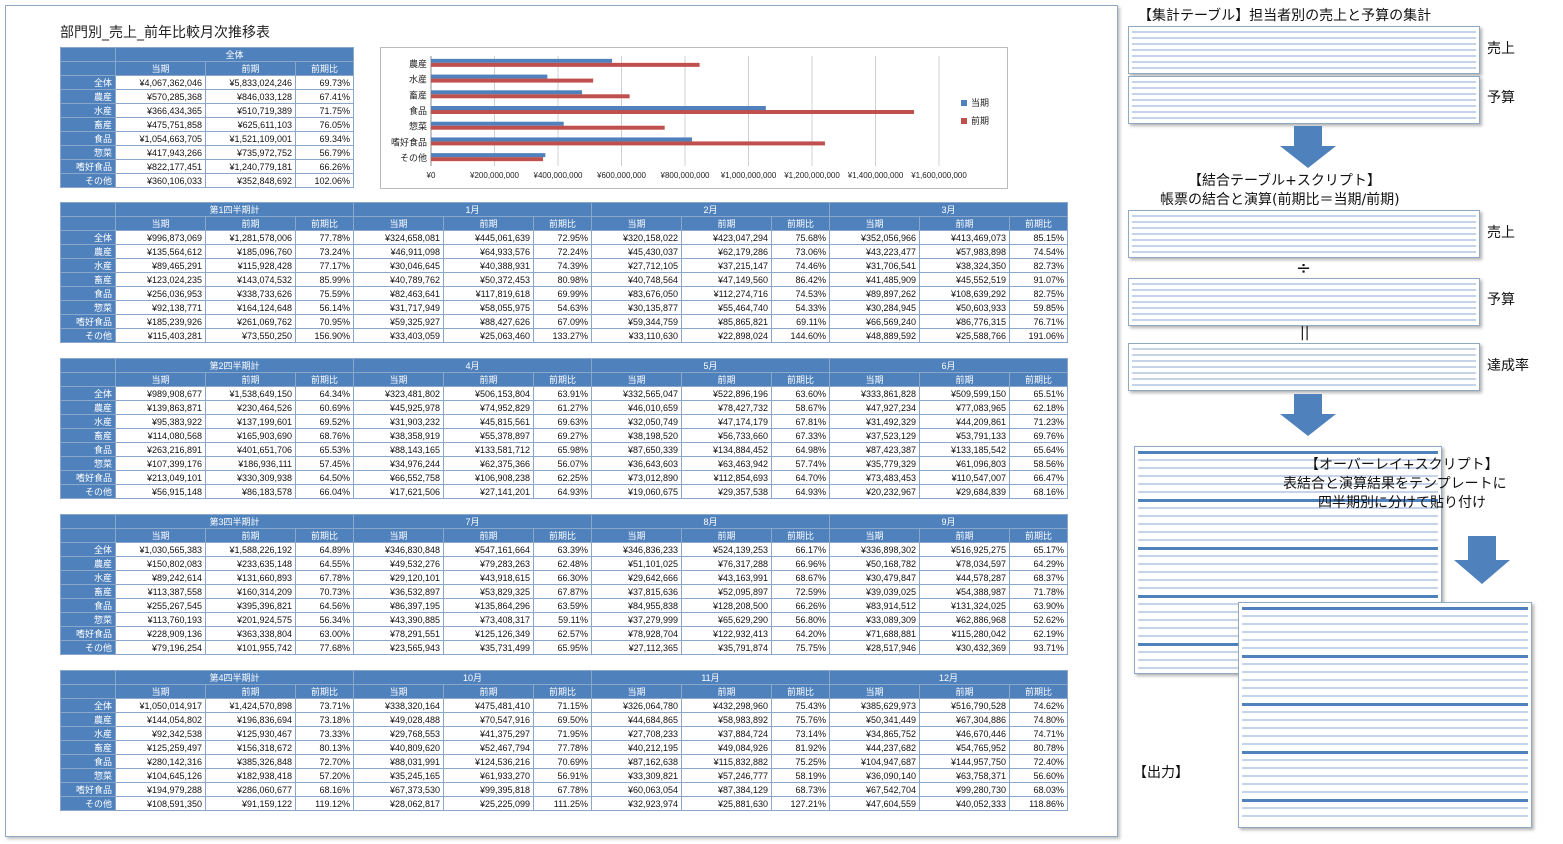 The height and width of the screenshot is (844, 1563). I want to click on x-tick-label: ¥0, so click(431, 175).